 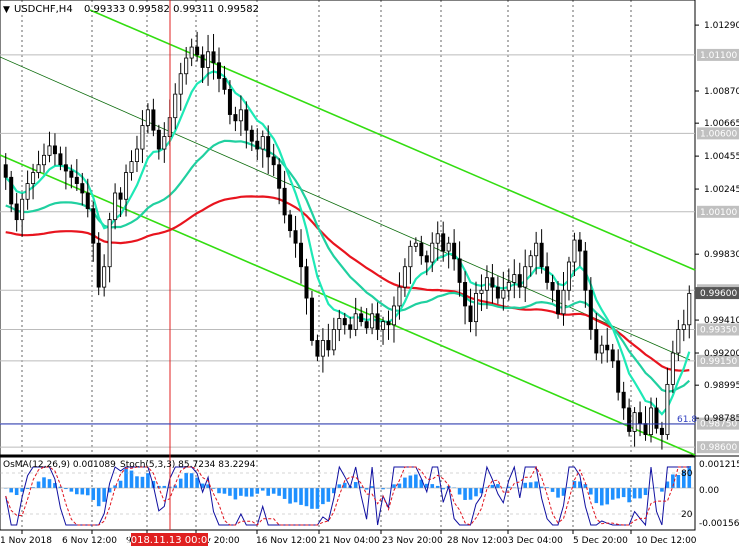 What do you see at coordinates (718, 56) in the screenshot?
I see `level-label: 1.01100` at bounding box center [718, 56].